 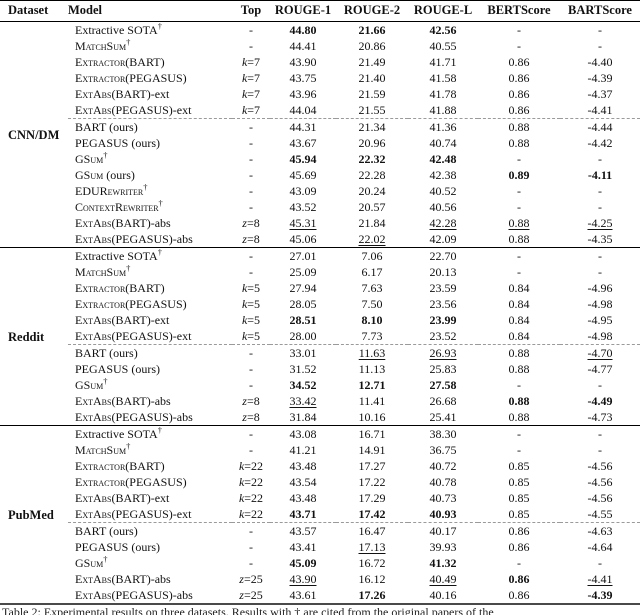 I want to click on top-cell: k=22, so click(x=251, y=498).